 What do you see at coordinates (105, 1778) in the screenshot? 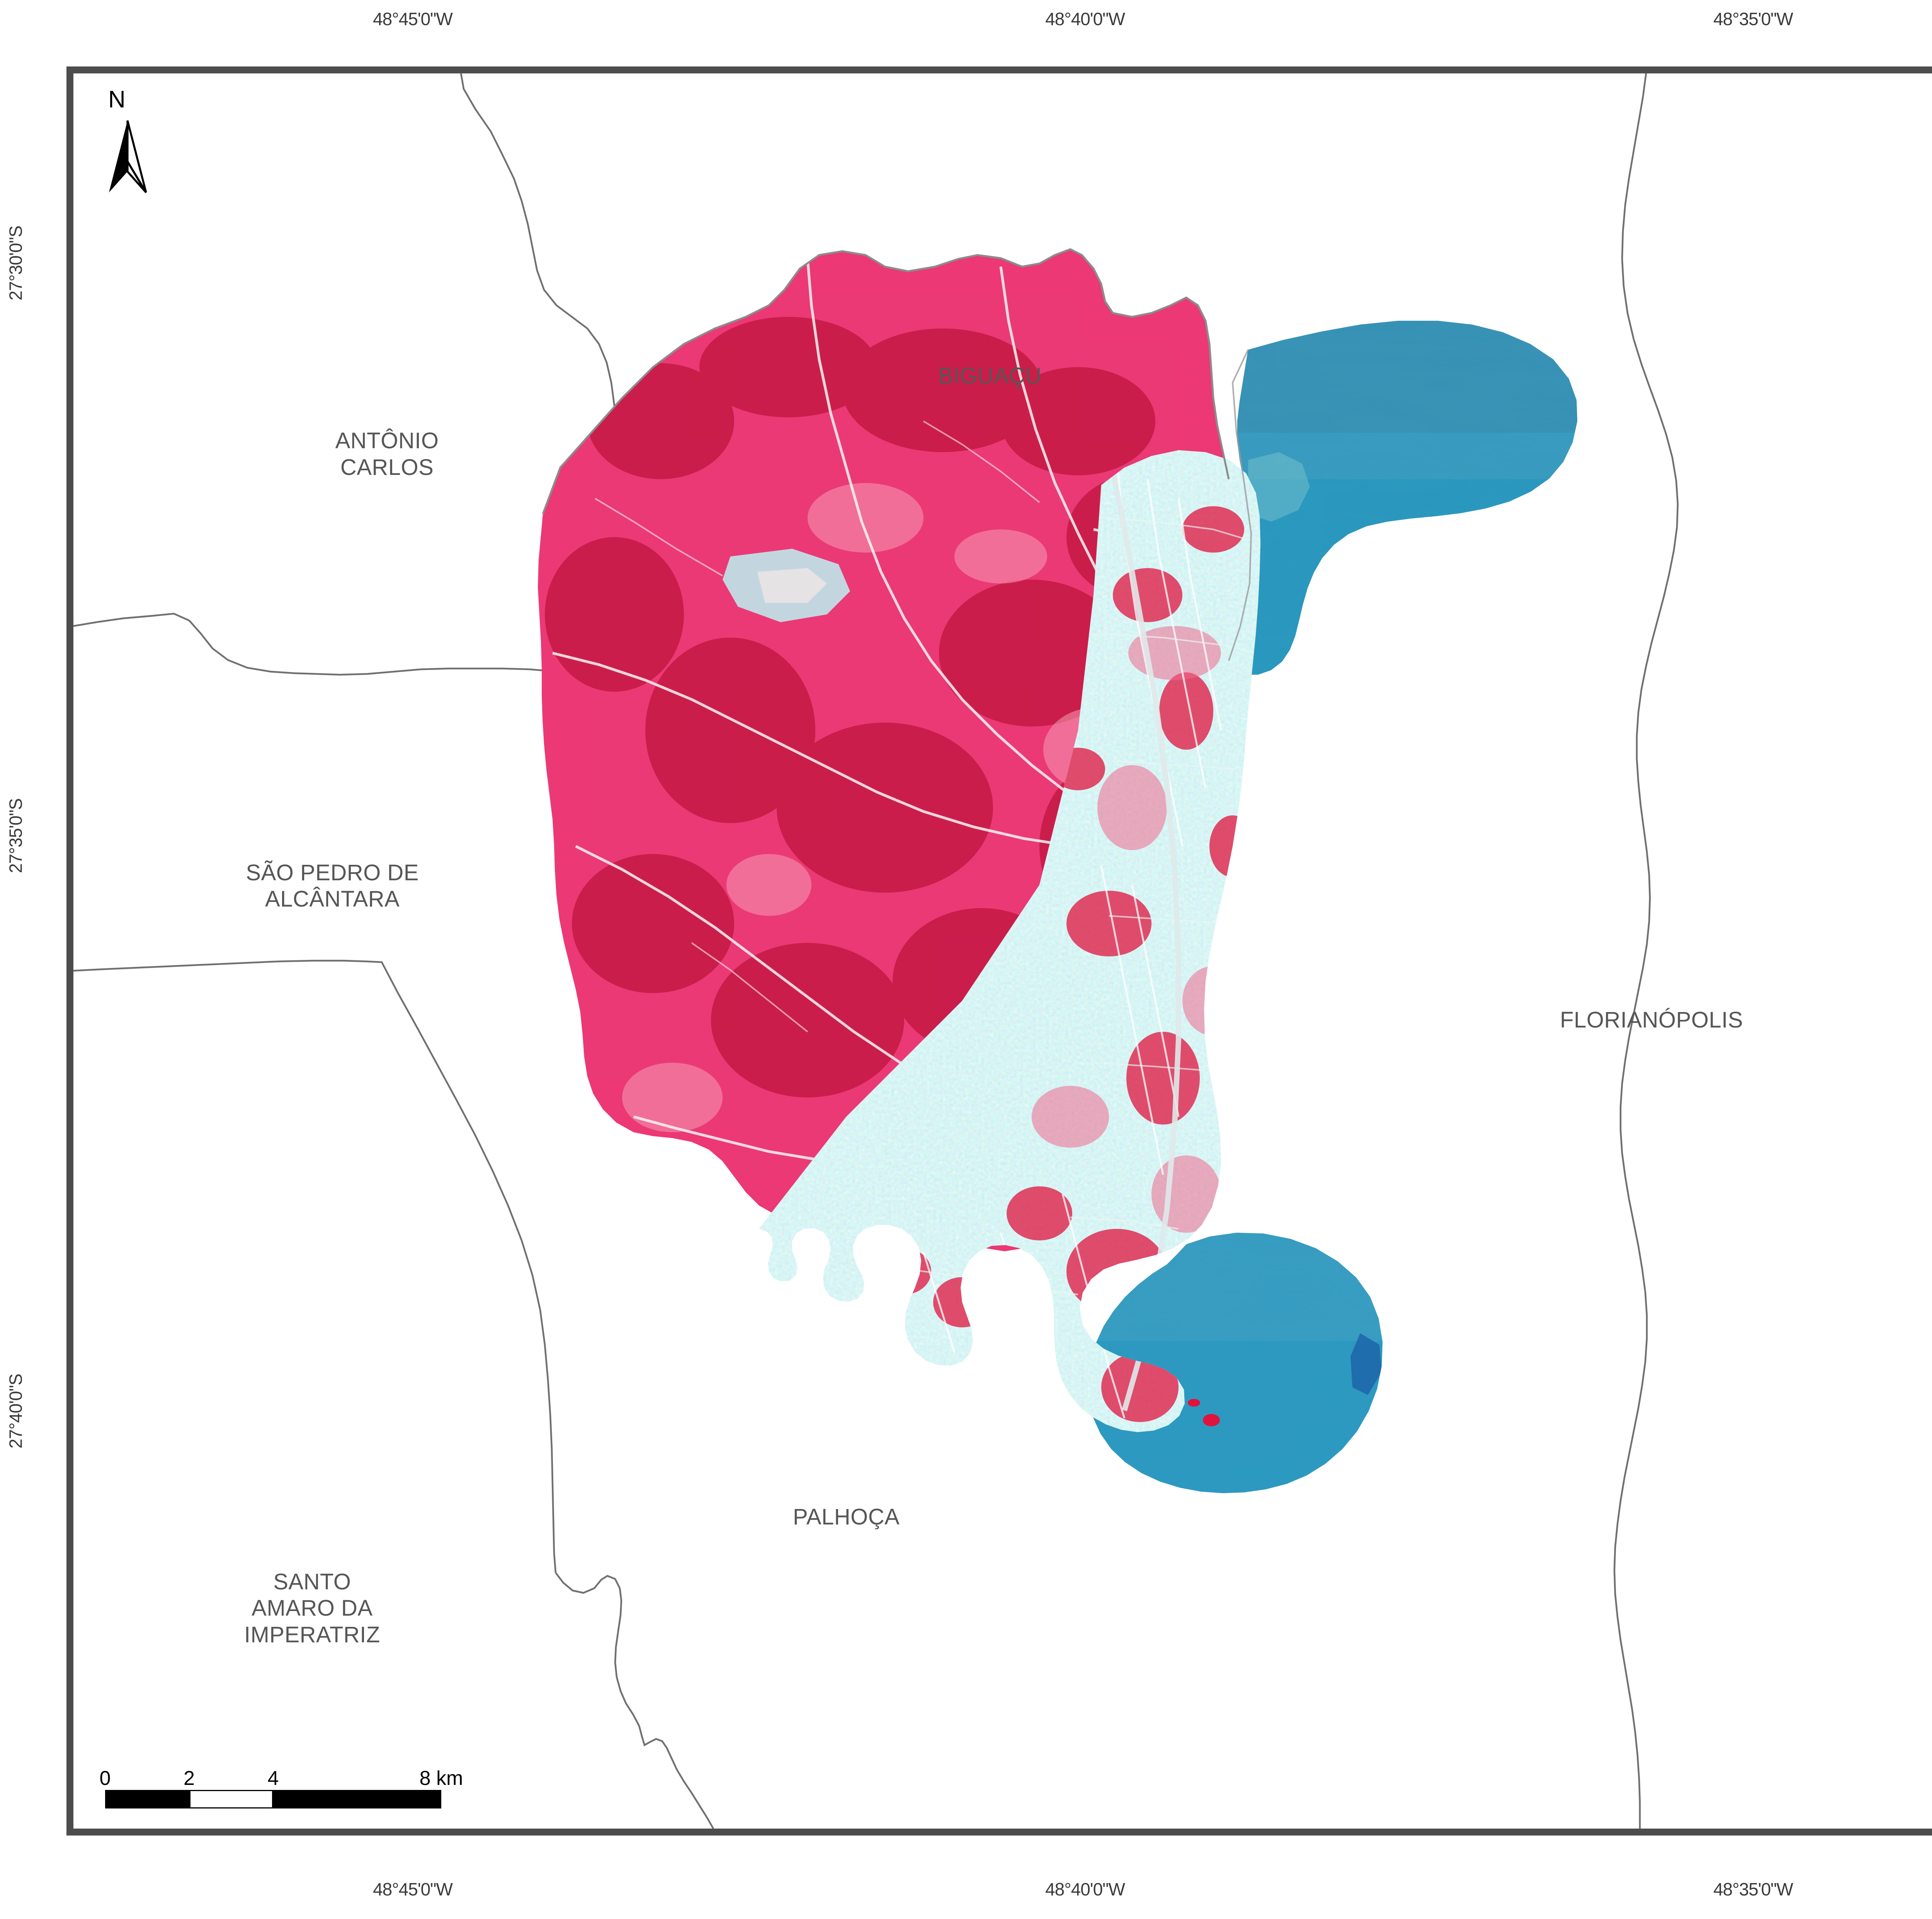
I see `scale-tick-0: 0` at bounding box center [105, 1778].